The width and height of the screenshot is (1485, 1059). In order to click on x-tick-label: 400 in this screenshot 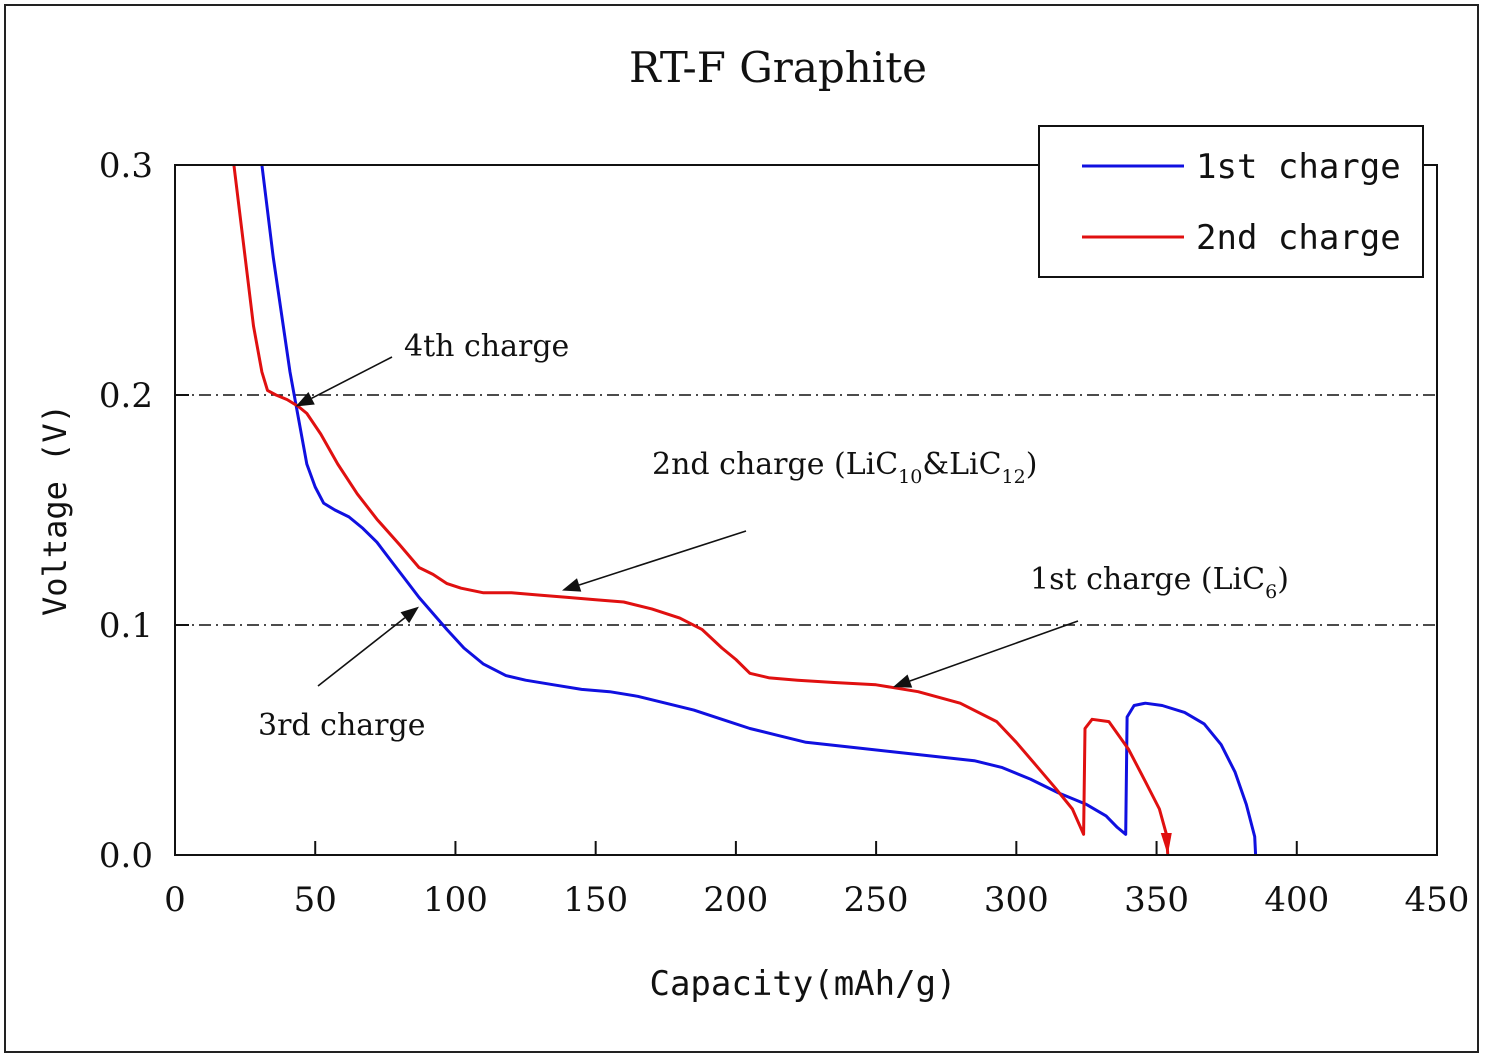, I will do `click(1296, 900)`.